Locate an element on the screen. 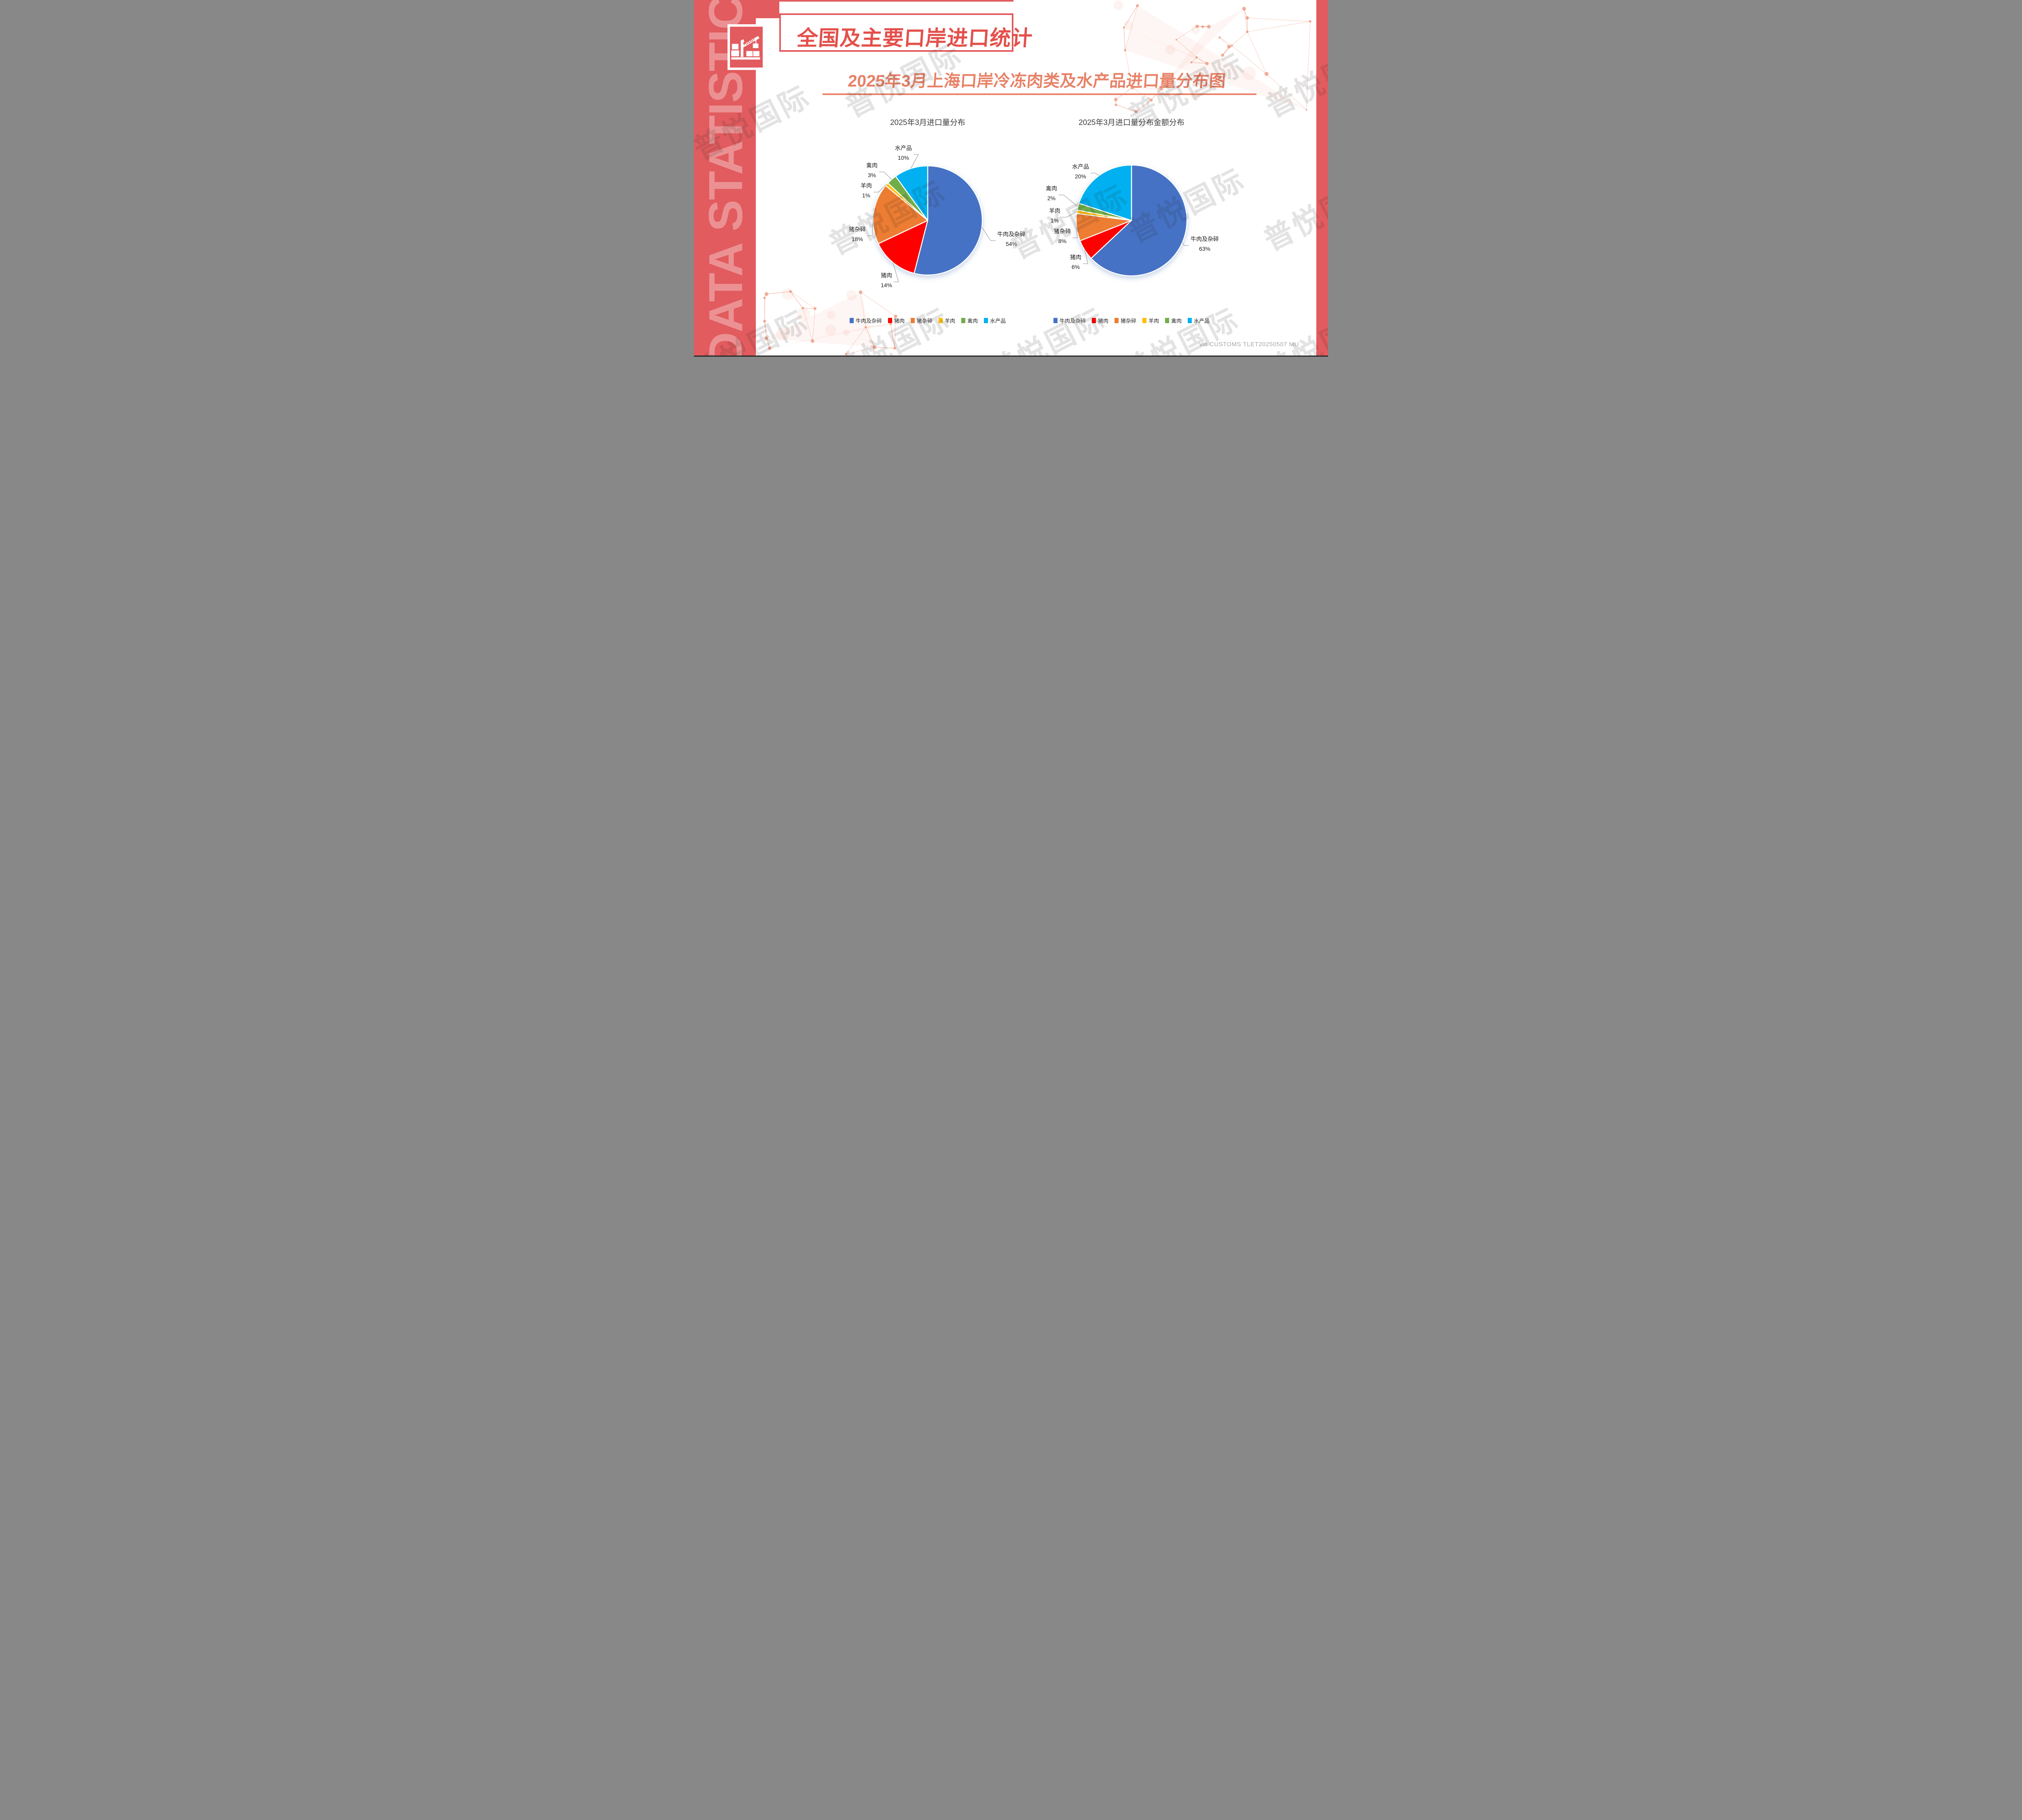  chart-legend-volume: 牛肉及杂碎 猪肉 猪杂碎 羊肉 禽肉 水产品 is located at coordinates (928, 320).